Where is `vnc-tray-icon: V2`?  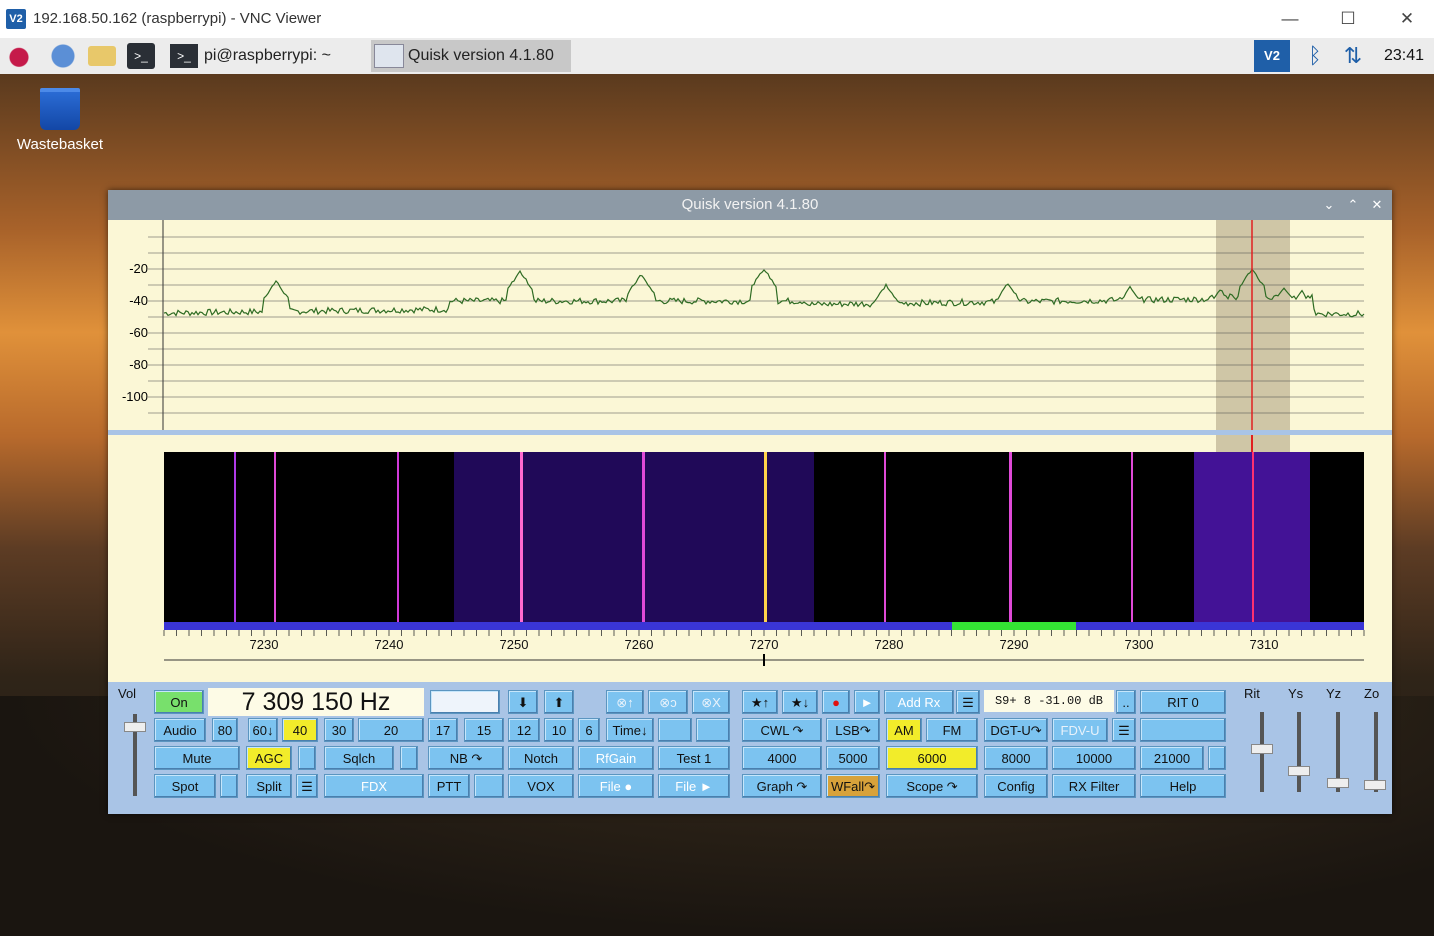 vnc-tray-icon: V2 is located at coordinates (1272, 56).